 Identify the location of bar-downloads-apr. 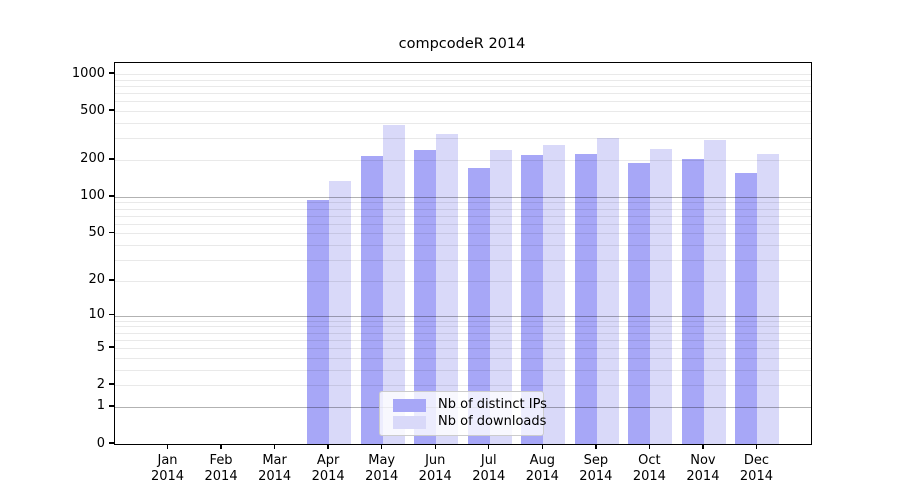
(340, 312).